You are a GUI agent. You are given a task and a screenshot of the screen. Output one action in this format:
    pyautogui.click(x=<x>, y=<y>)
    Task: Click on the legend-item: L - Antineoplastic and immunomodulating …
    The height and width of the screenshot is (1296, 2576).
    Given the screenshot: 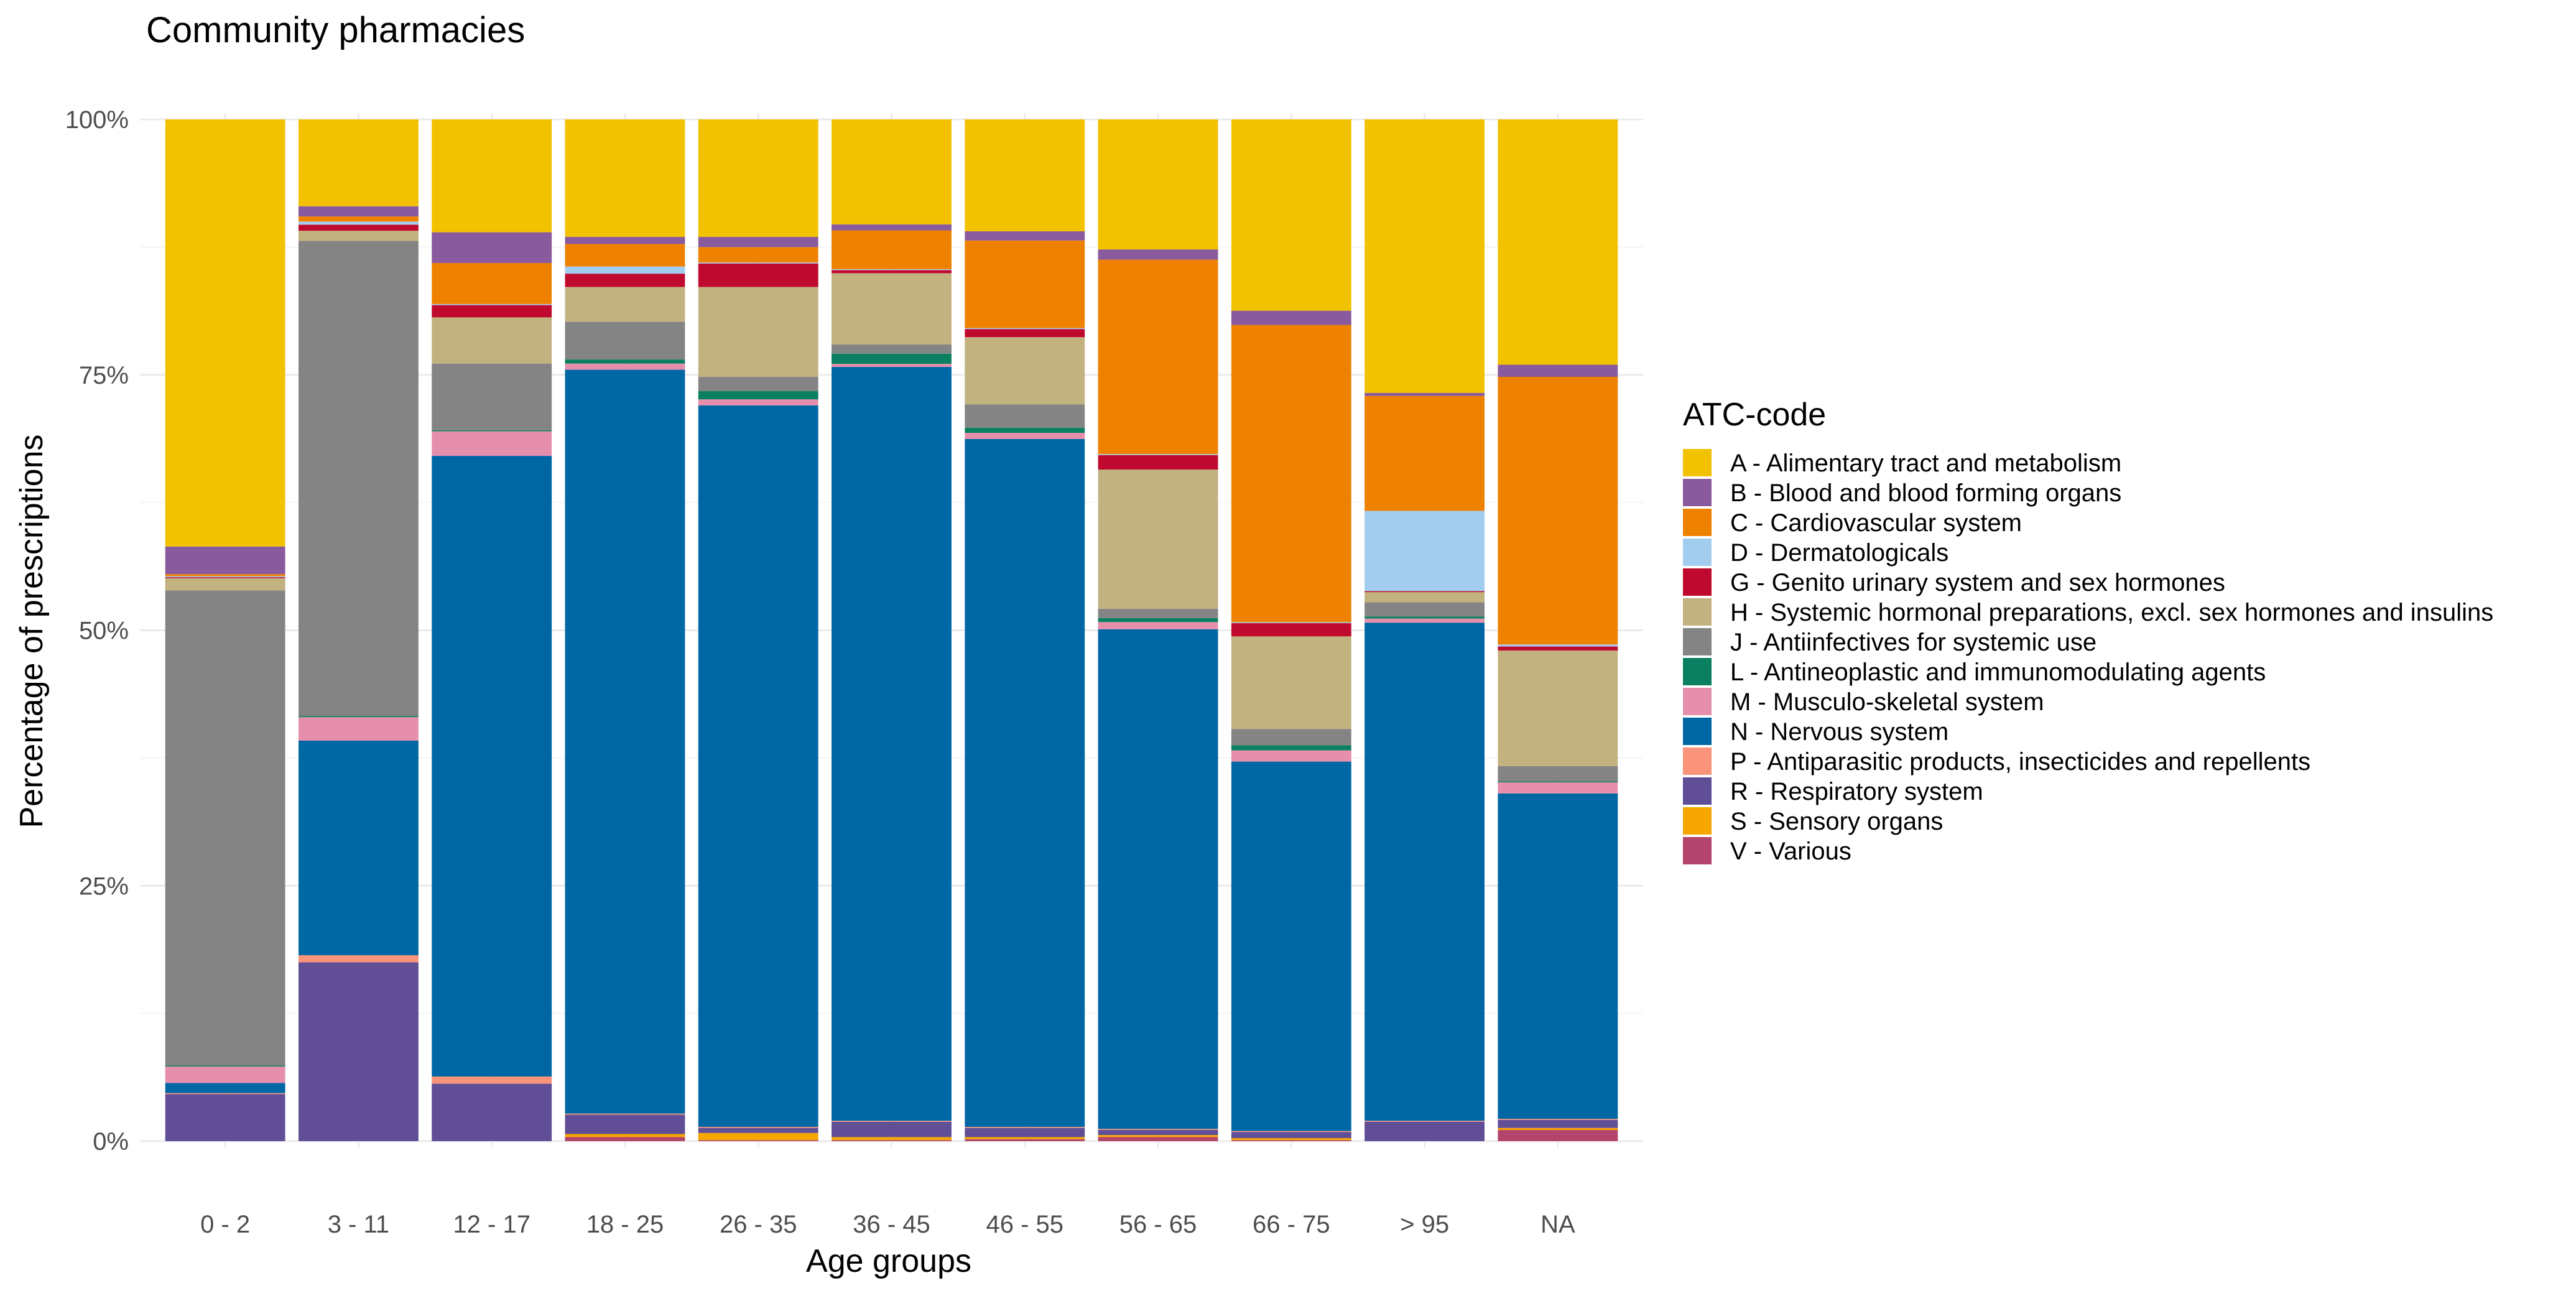 What is the action you would take?
    pyautogui.click(x=1975, y=672)
    